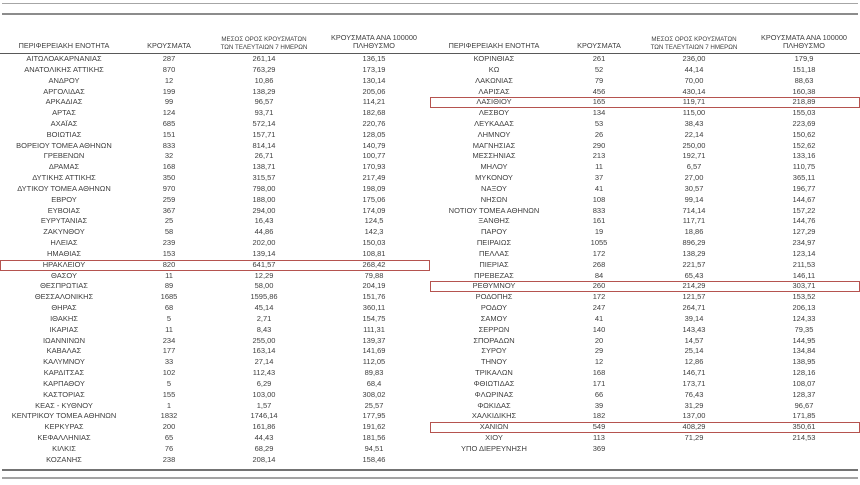 The height and width of the screenshot is (485, 860). Describe the element at coordinates (374, 383) in the screenshot. I see `per100k-cell: 68,4` at that location.